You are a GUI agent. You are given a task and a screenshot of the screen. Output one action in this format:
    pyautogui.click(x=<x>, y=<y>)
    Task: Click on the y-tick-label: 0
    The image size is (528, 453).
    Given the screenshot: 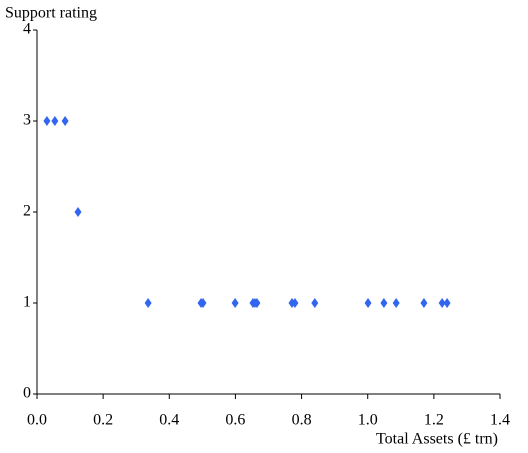 What is the action you would take?
    pyautogui.click(x=27, y=393)
    